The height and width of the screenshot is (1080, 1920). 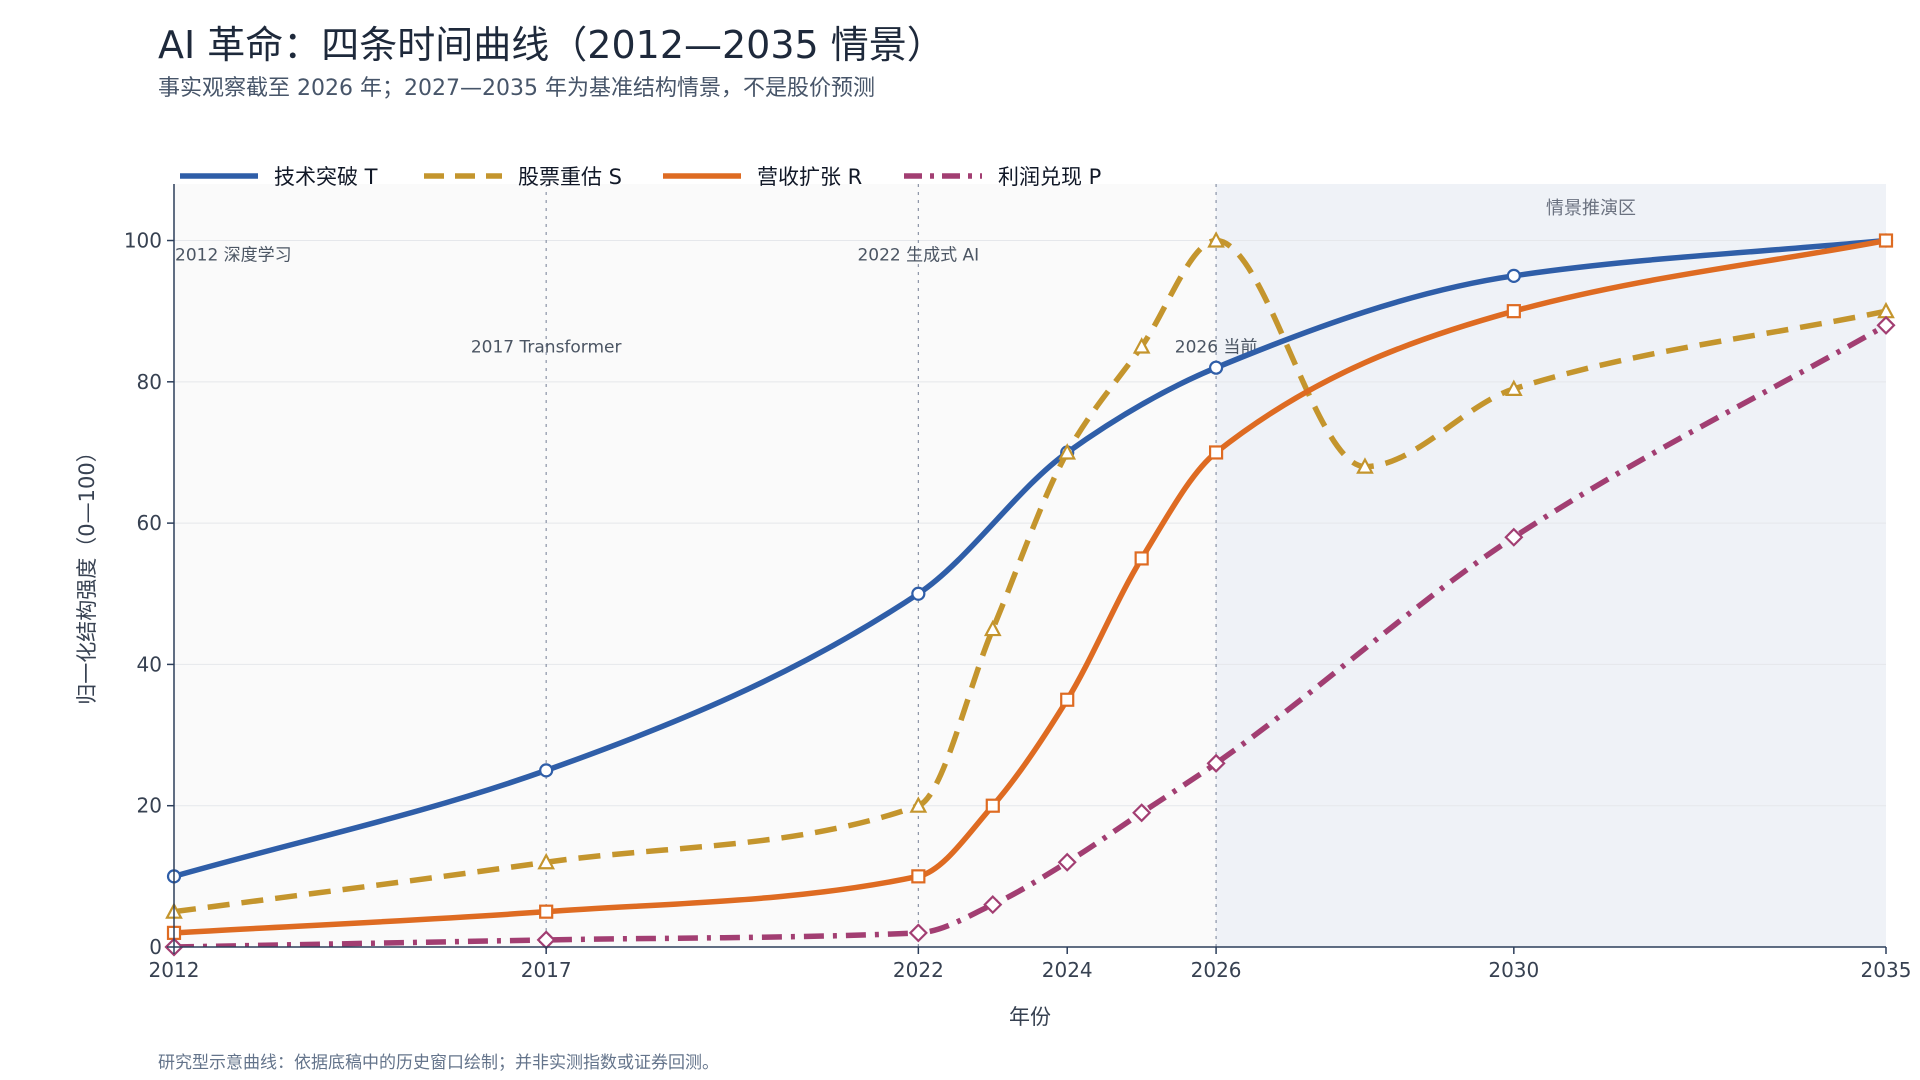 What do you see at coordinates (174, 970) in the screenshot?
I see `x-tick-label: 2012` at bounding box center [174, 970].